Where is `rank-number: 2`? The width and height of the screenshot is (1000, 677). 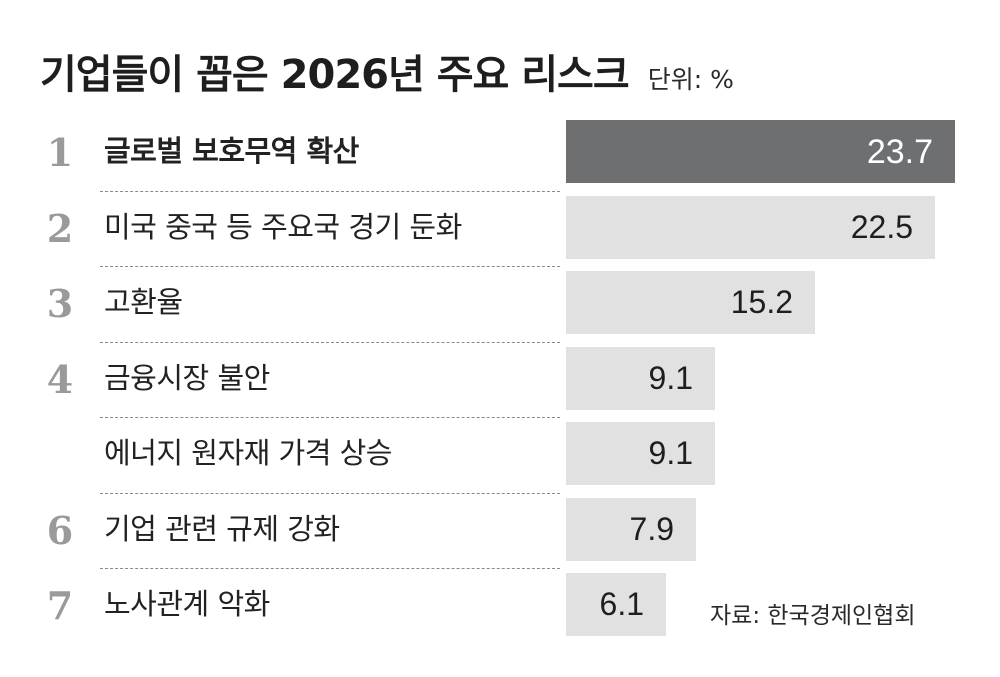 rank-number: 2 is located at coordinates (60, 228).